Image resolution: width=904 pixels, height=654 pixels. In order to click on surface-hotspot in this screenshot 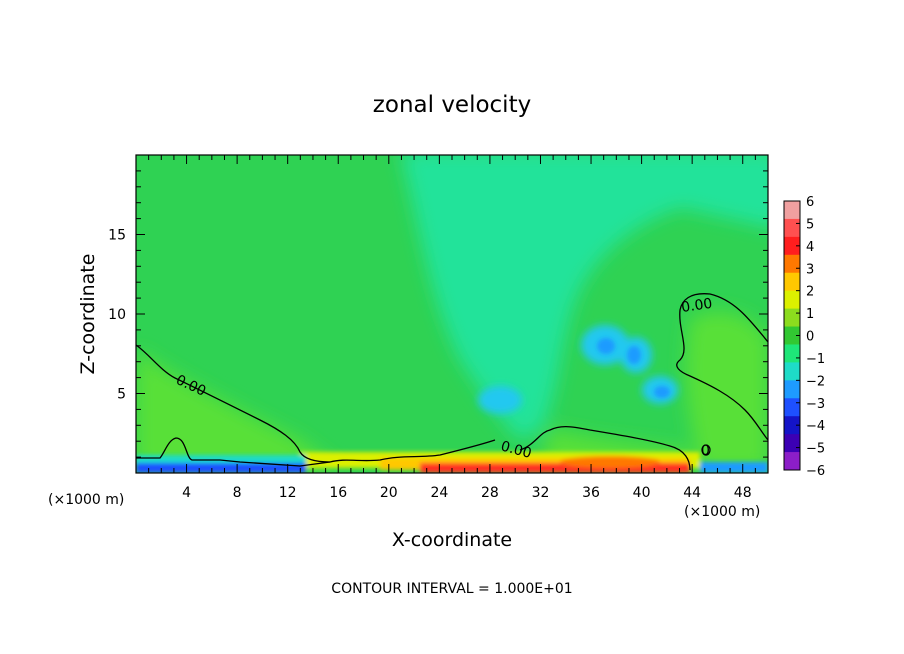, I will do `click(610, 462)`.